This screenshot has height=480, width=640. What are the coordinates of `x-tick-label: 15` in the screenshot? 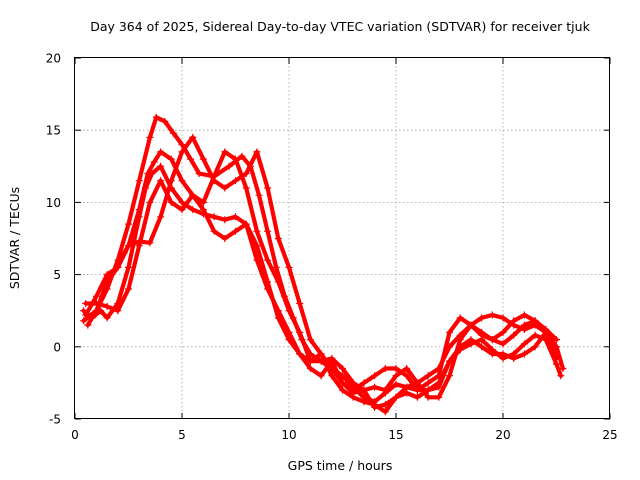 It's located at (395, 435).